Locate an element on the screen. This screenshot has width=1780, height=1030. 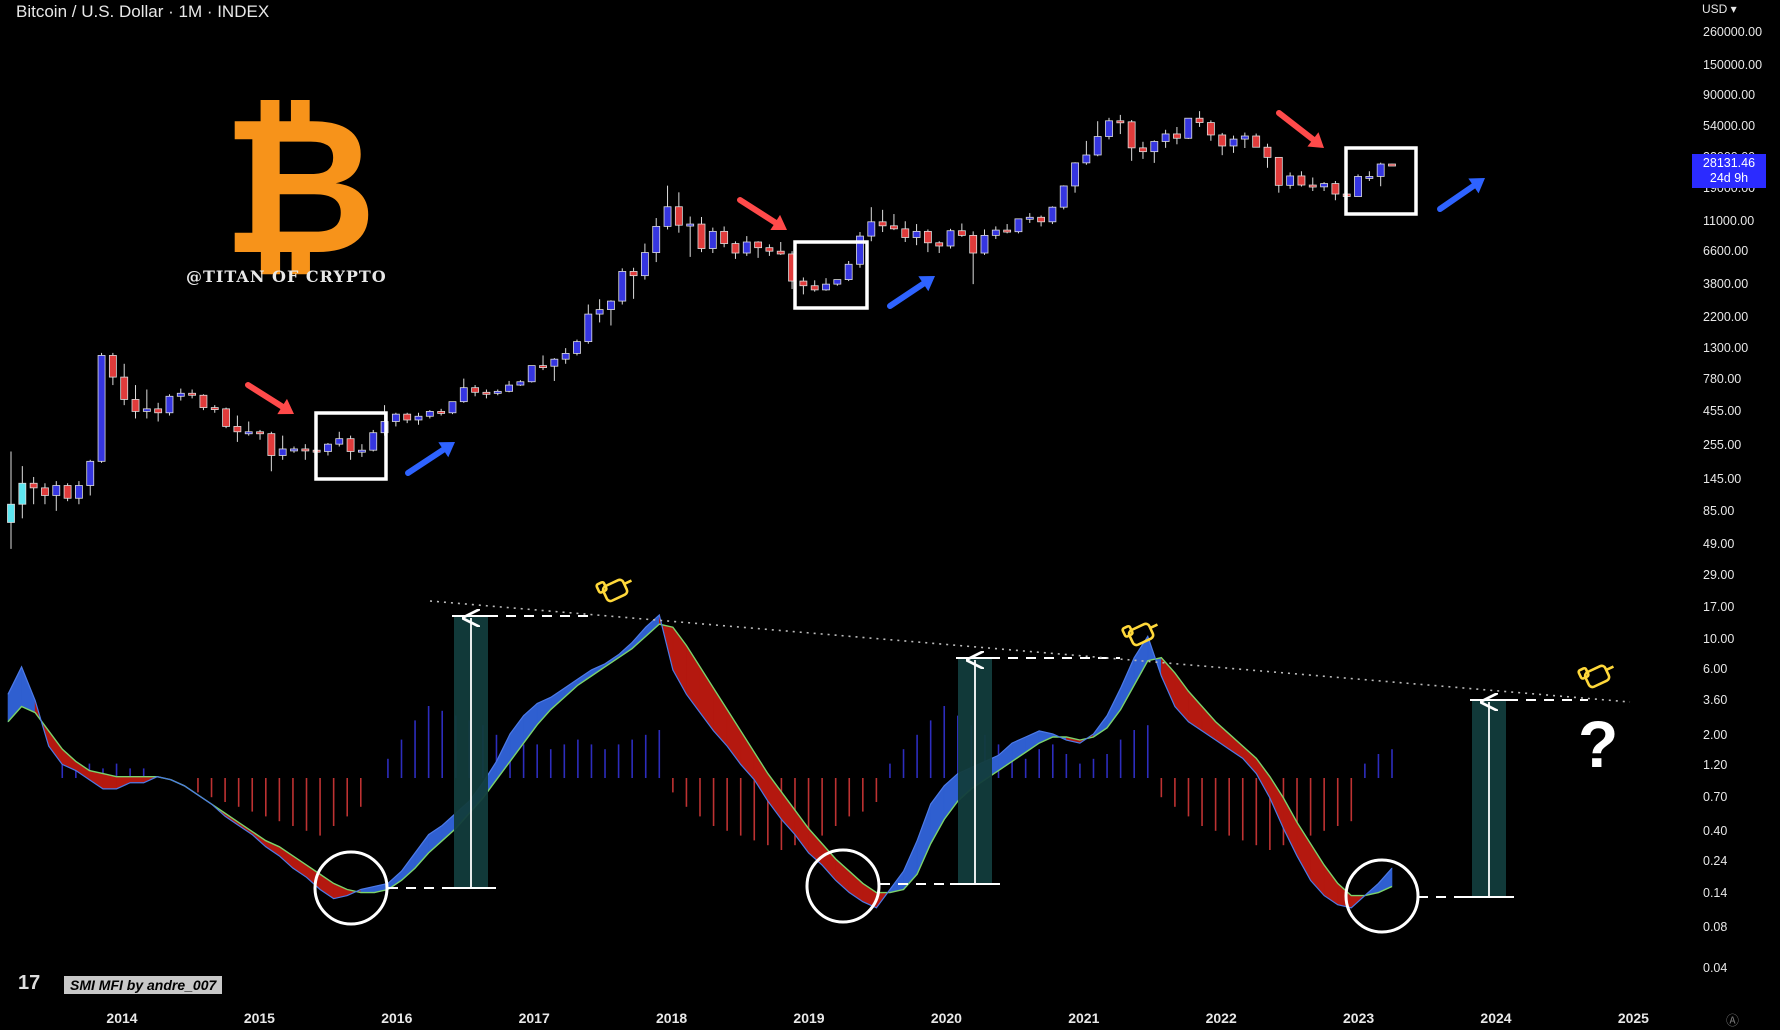
last-price-badge: 28131.46 24d 9h is located at coordinates (1729, 171).